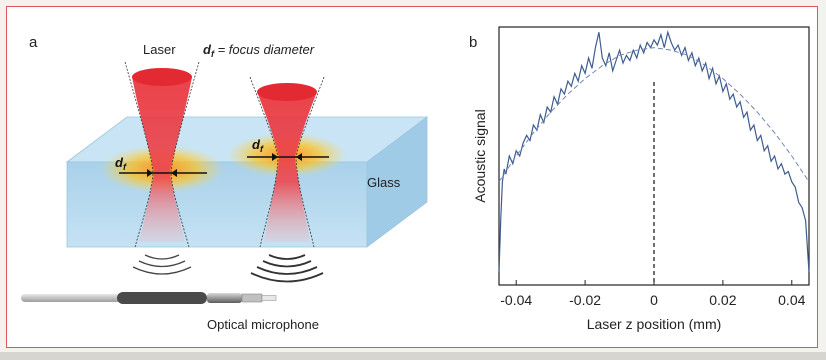 The image size is (826, 360). I want to click on fitted-curve, so click(654, 115).